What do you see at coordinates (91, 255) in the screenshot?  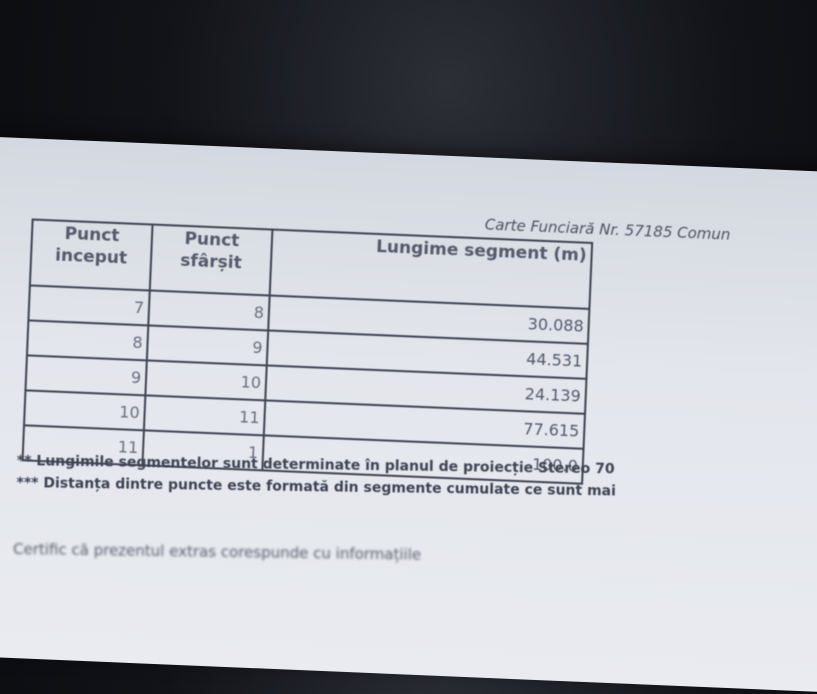 I see `column-header: Punct inceput` at bounding box center [91, 255].